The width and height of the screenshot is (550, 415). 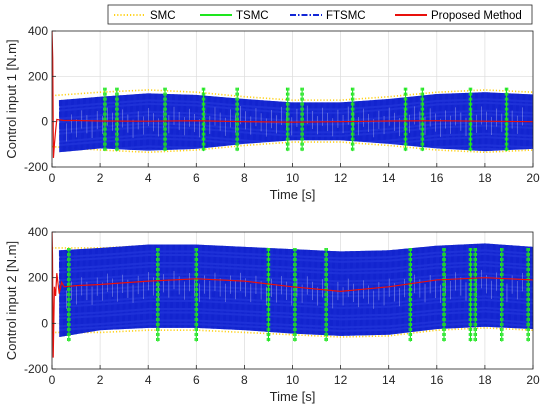 I want to click on y-axis-label: Control input 2 [N.m], so click(x=11, y=300).